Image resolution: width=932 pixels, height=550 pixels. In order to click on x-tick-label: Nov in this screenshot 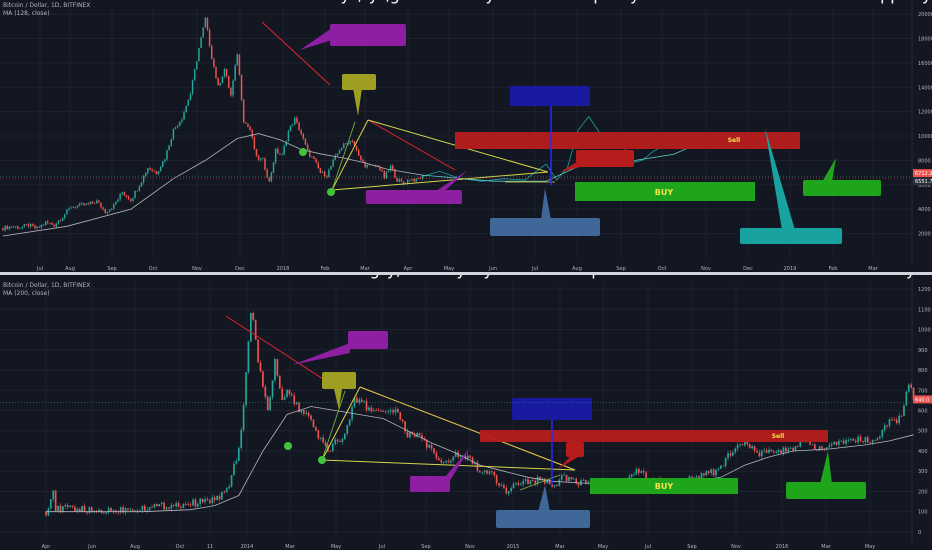, I will do `click(197, 269)`.